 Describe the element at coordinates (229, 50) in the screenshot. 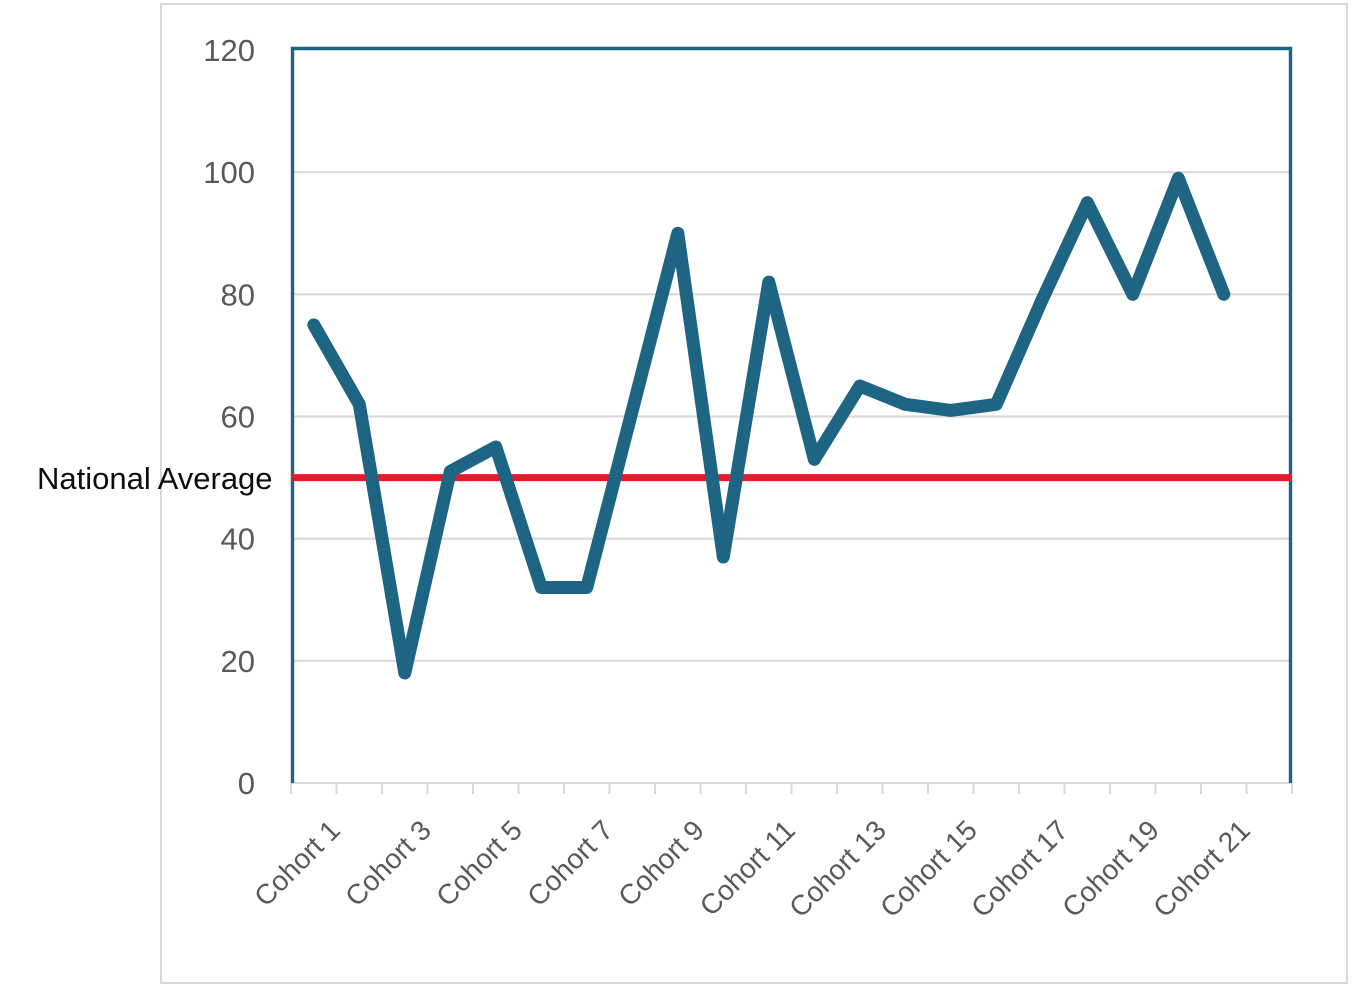

I see `y-axis-tick-label: 120` at that location.